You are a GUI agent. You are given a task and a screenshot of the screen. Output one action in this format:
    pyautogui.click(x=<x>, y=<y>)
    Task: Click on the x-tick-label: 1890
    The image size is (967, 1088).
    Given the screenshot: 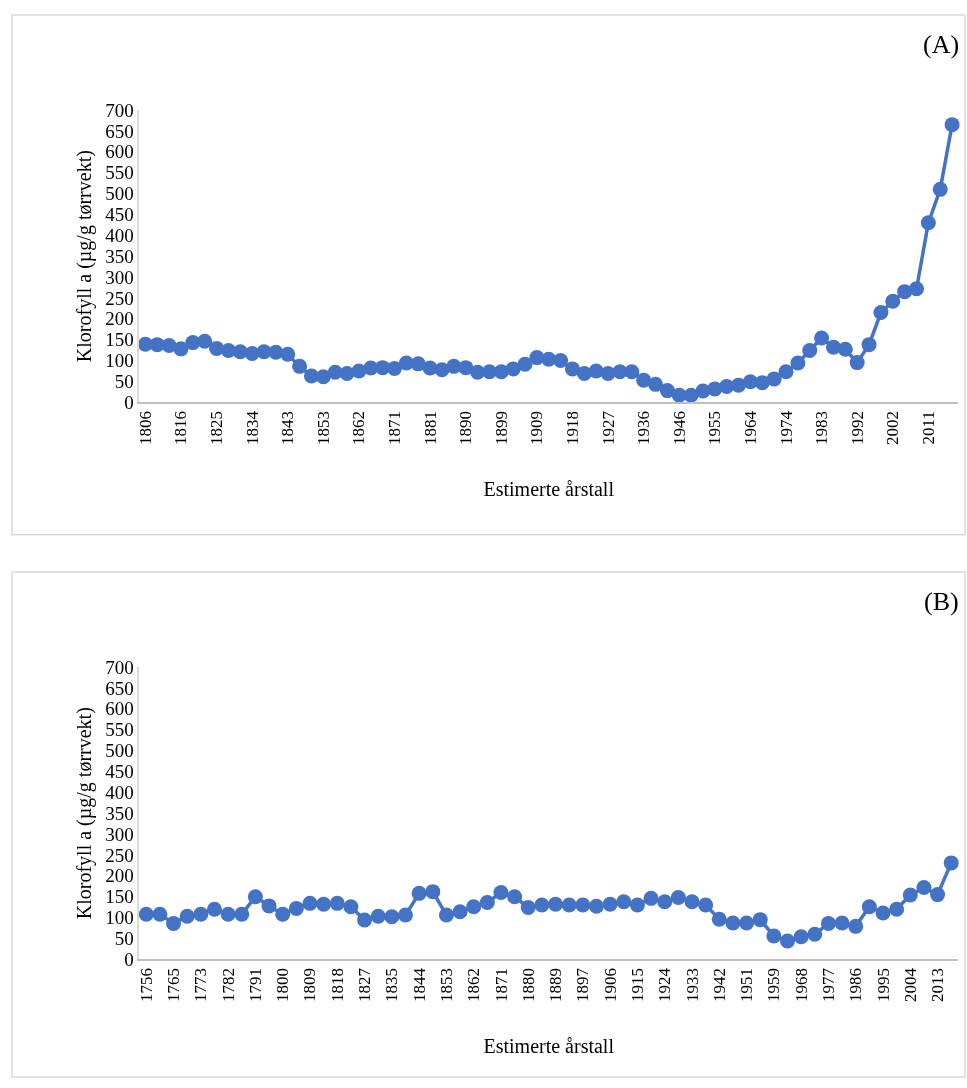 What is the action you would take?
    pyautogui.click(x=466, y=428)
    